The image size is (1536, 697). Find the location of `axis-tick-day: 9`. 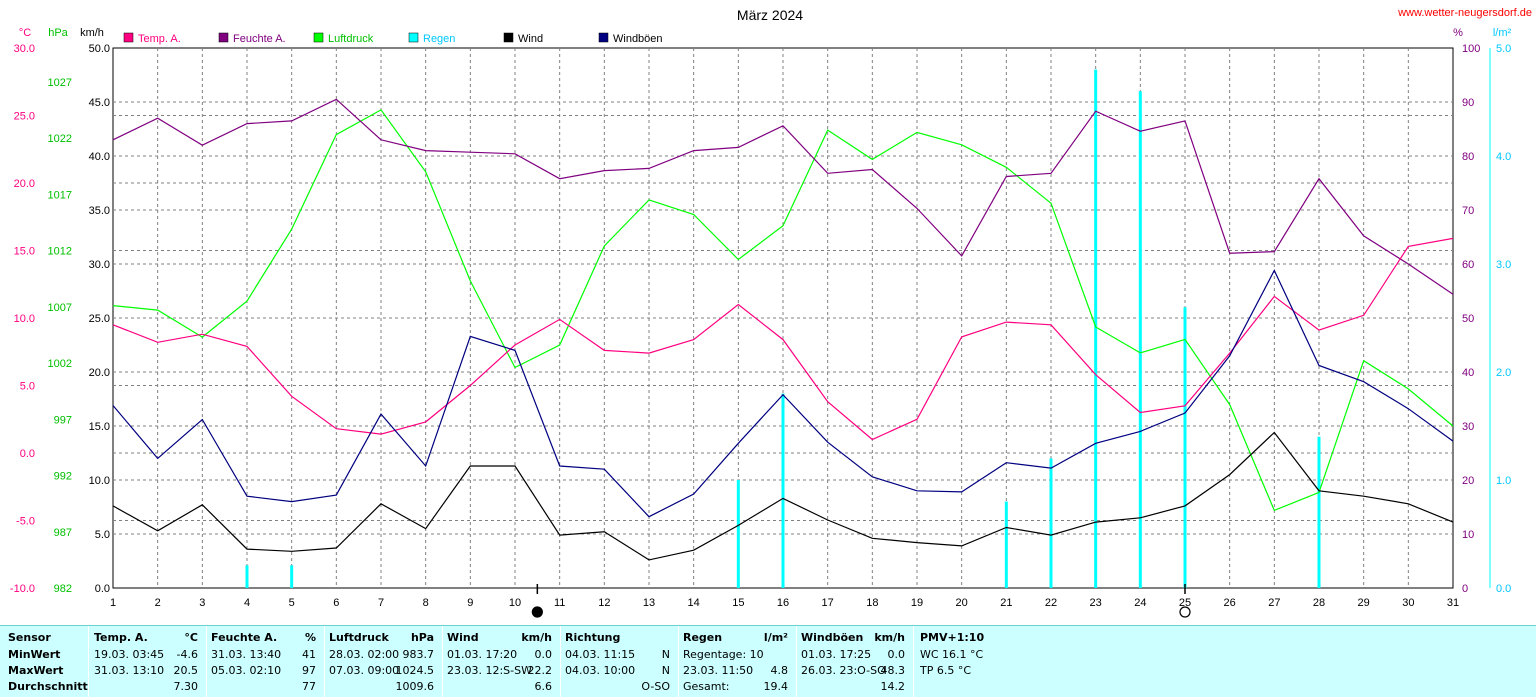

axis-tick-day: 9 is located at coordinates (470, 603).